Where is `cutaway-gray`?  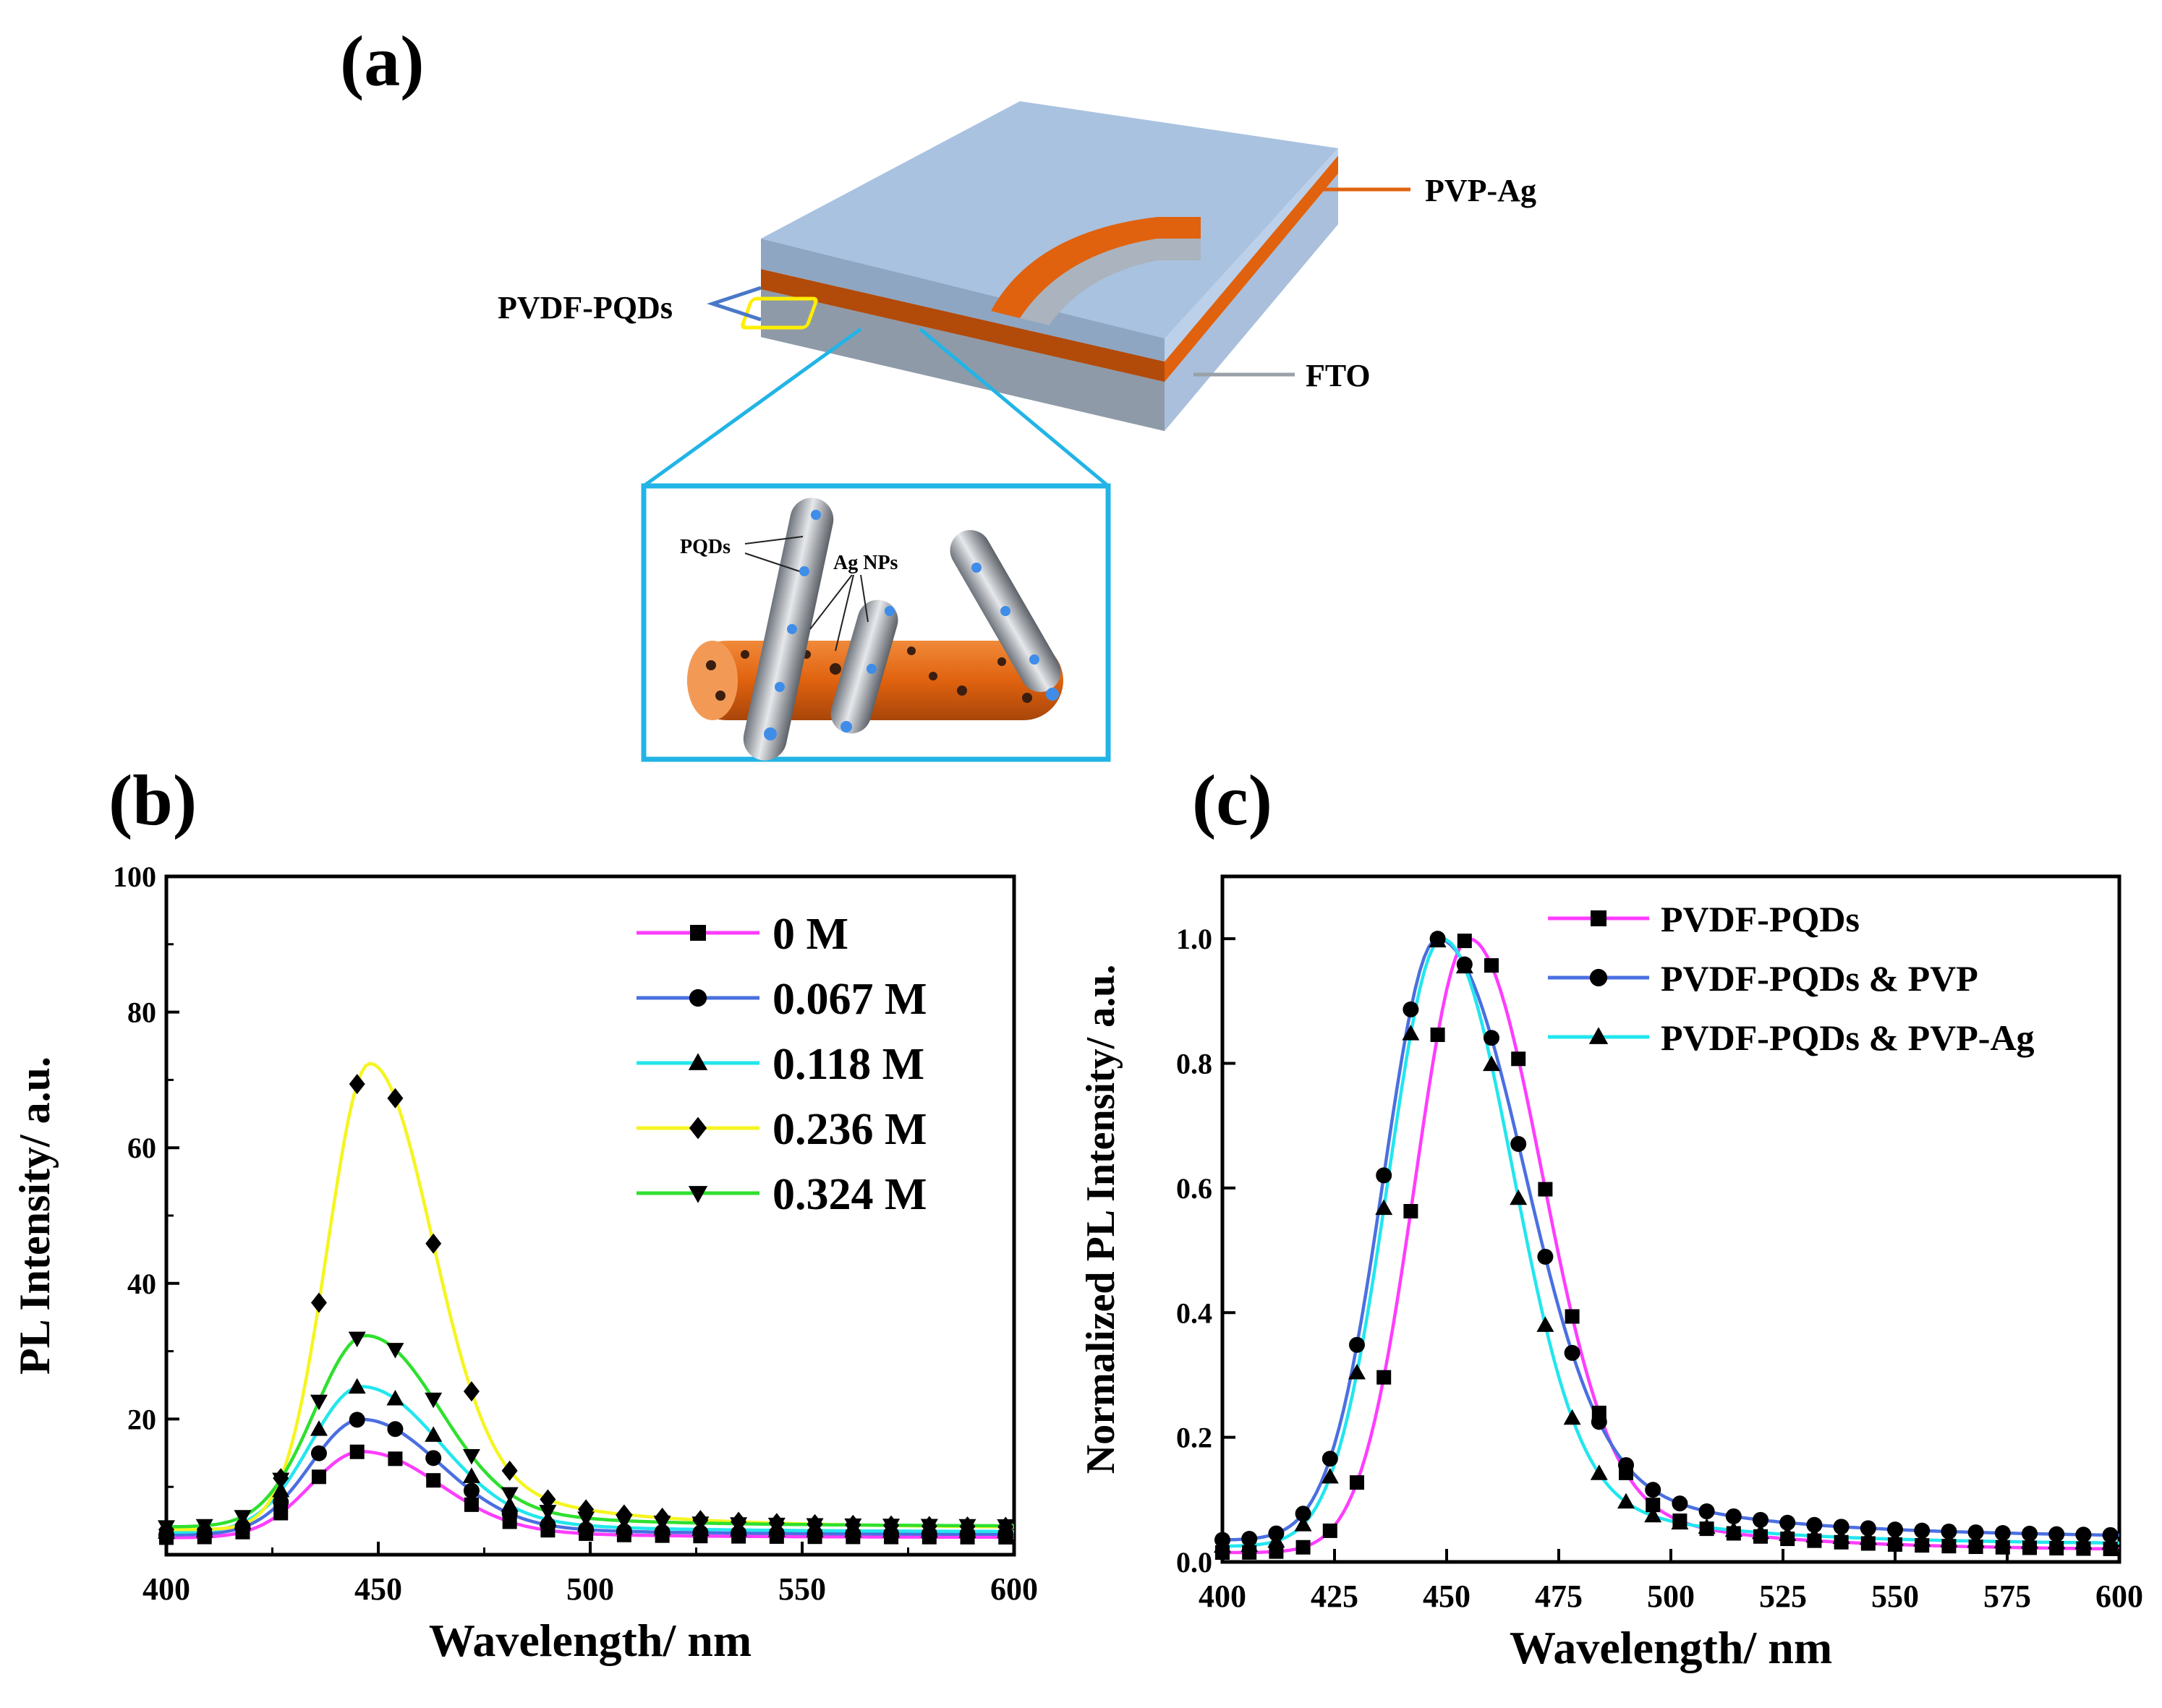 cutaway-gray is located at coordinates (1110, 282).